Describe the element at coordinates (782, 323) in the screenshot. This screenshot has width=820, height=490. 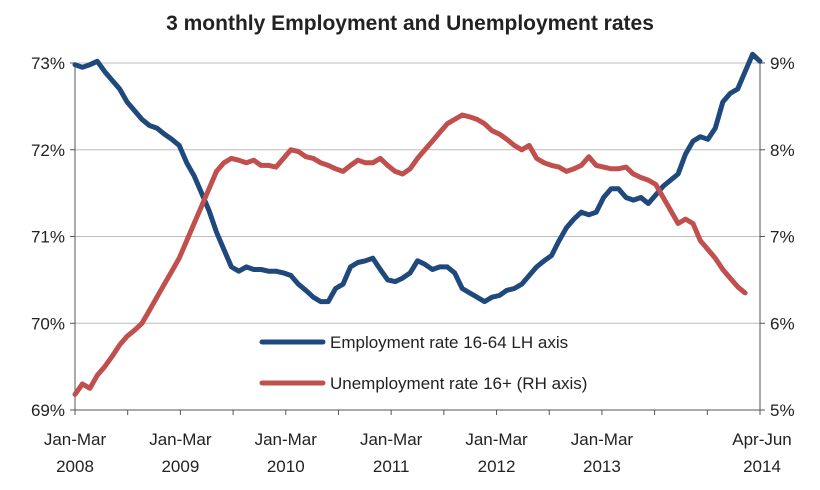
I see `y-right-tick-label: 6%` at that location.